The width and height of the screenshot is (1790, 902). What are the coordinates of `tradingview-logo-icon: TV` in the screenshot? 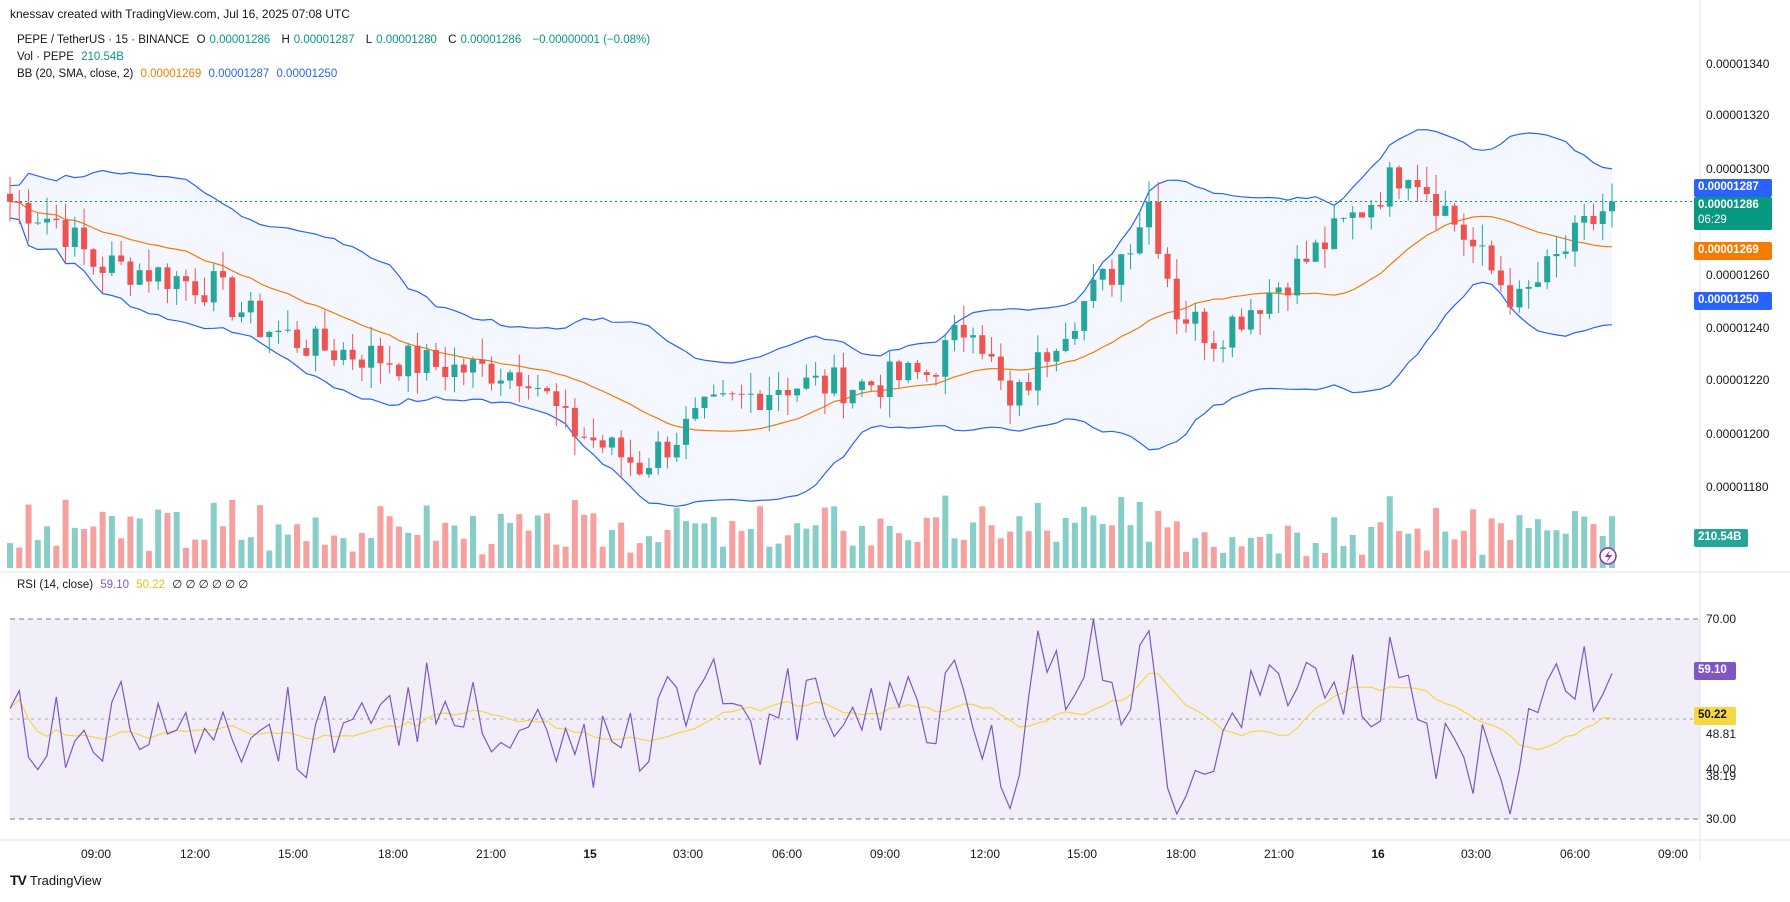 It's located at (18, 880).